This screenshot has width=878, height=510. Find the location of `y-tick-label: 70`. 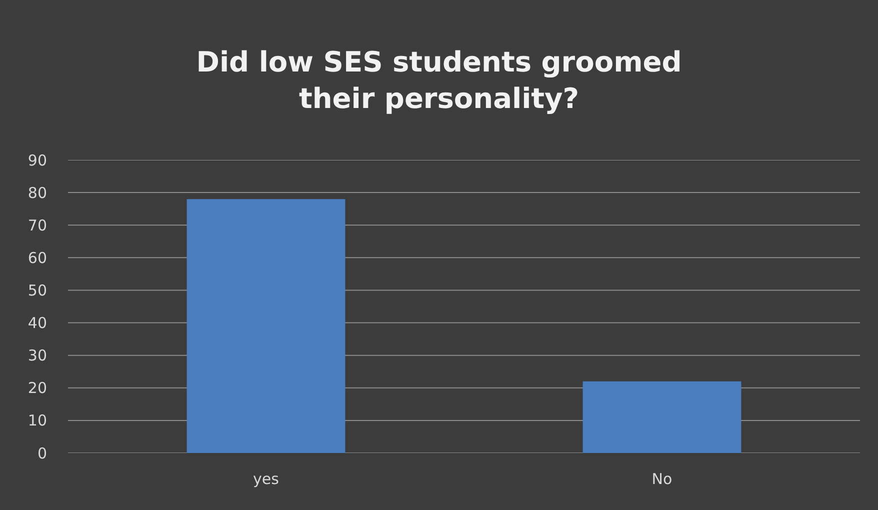

y-tick-label: 70 is located at coordinates (37, 225).